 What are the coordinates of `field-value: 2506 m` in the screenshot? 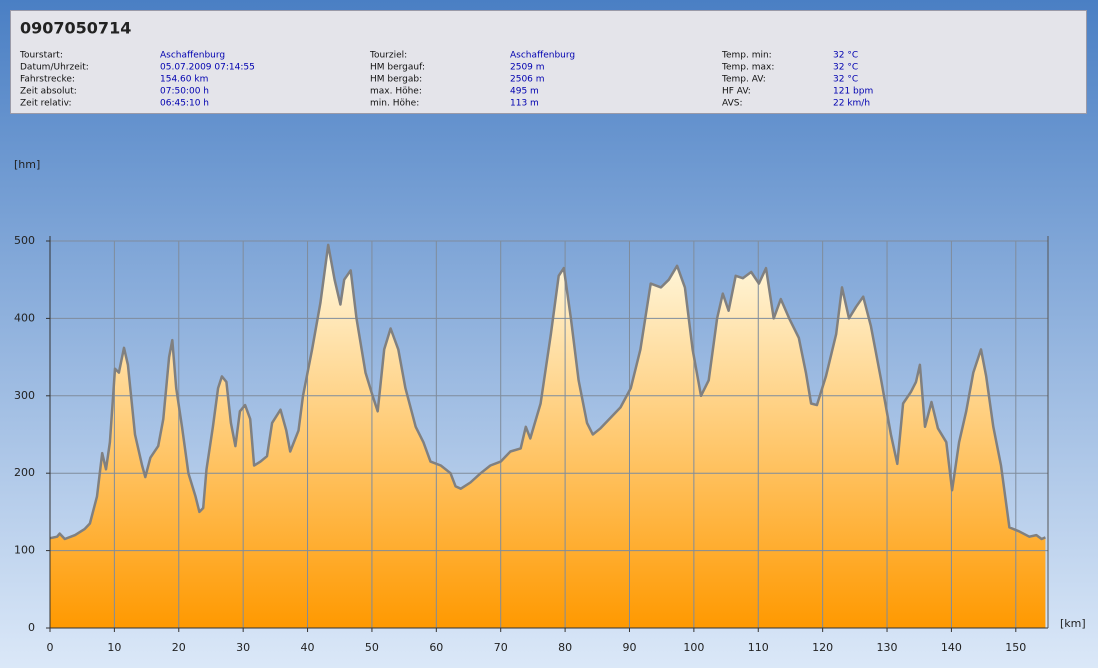 It's located at (527, 80).